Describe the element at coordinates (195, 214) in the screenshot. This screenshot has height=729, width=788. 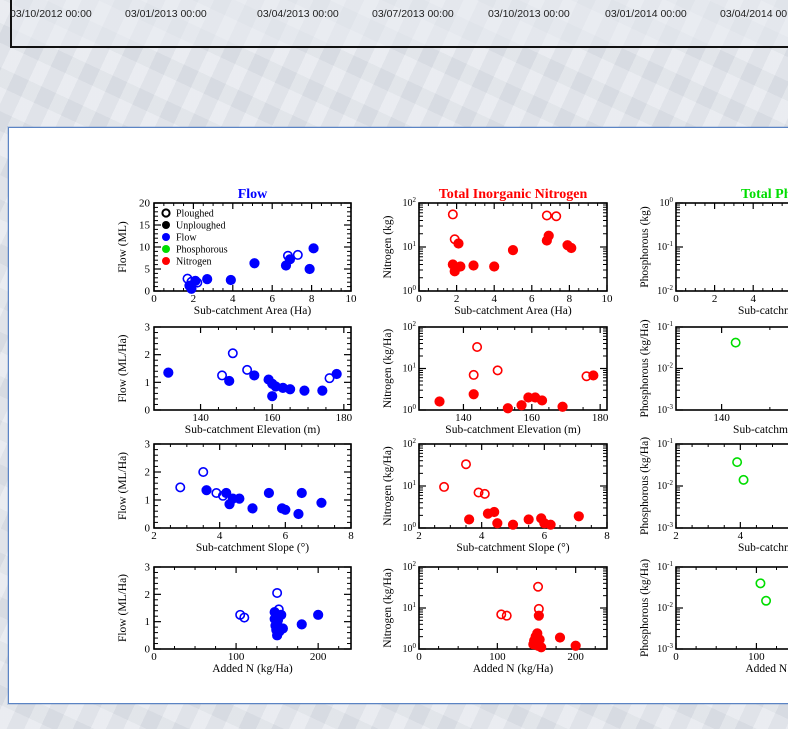
I see `legend-label: Ploughed` at that location.